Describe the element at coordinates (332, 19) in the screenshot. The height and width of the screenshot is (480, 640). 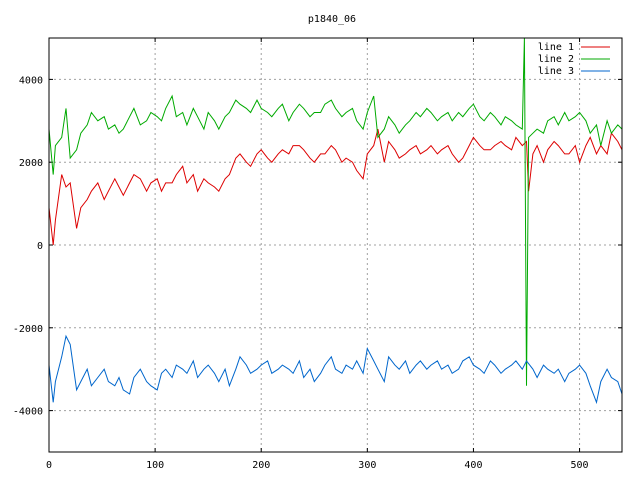
I see `chart-title: p1840_06` at that location.